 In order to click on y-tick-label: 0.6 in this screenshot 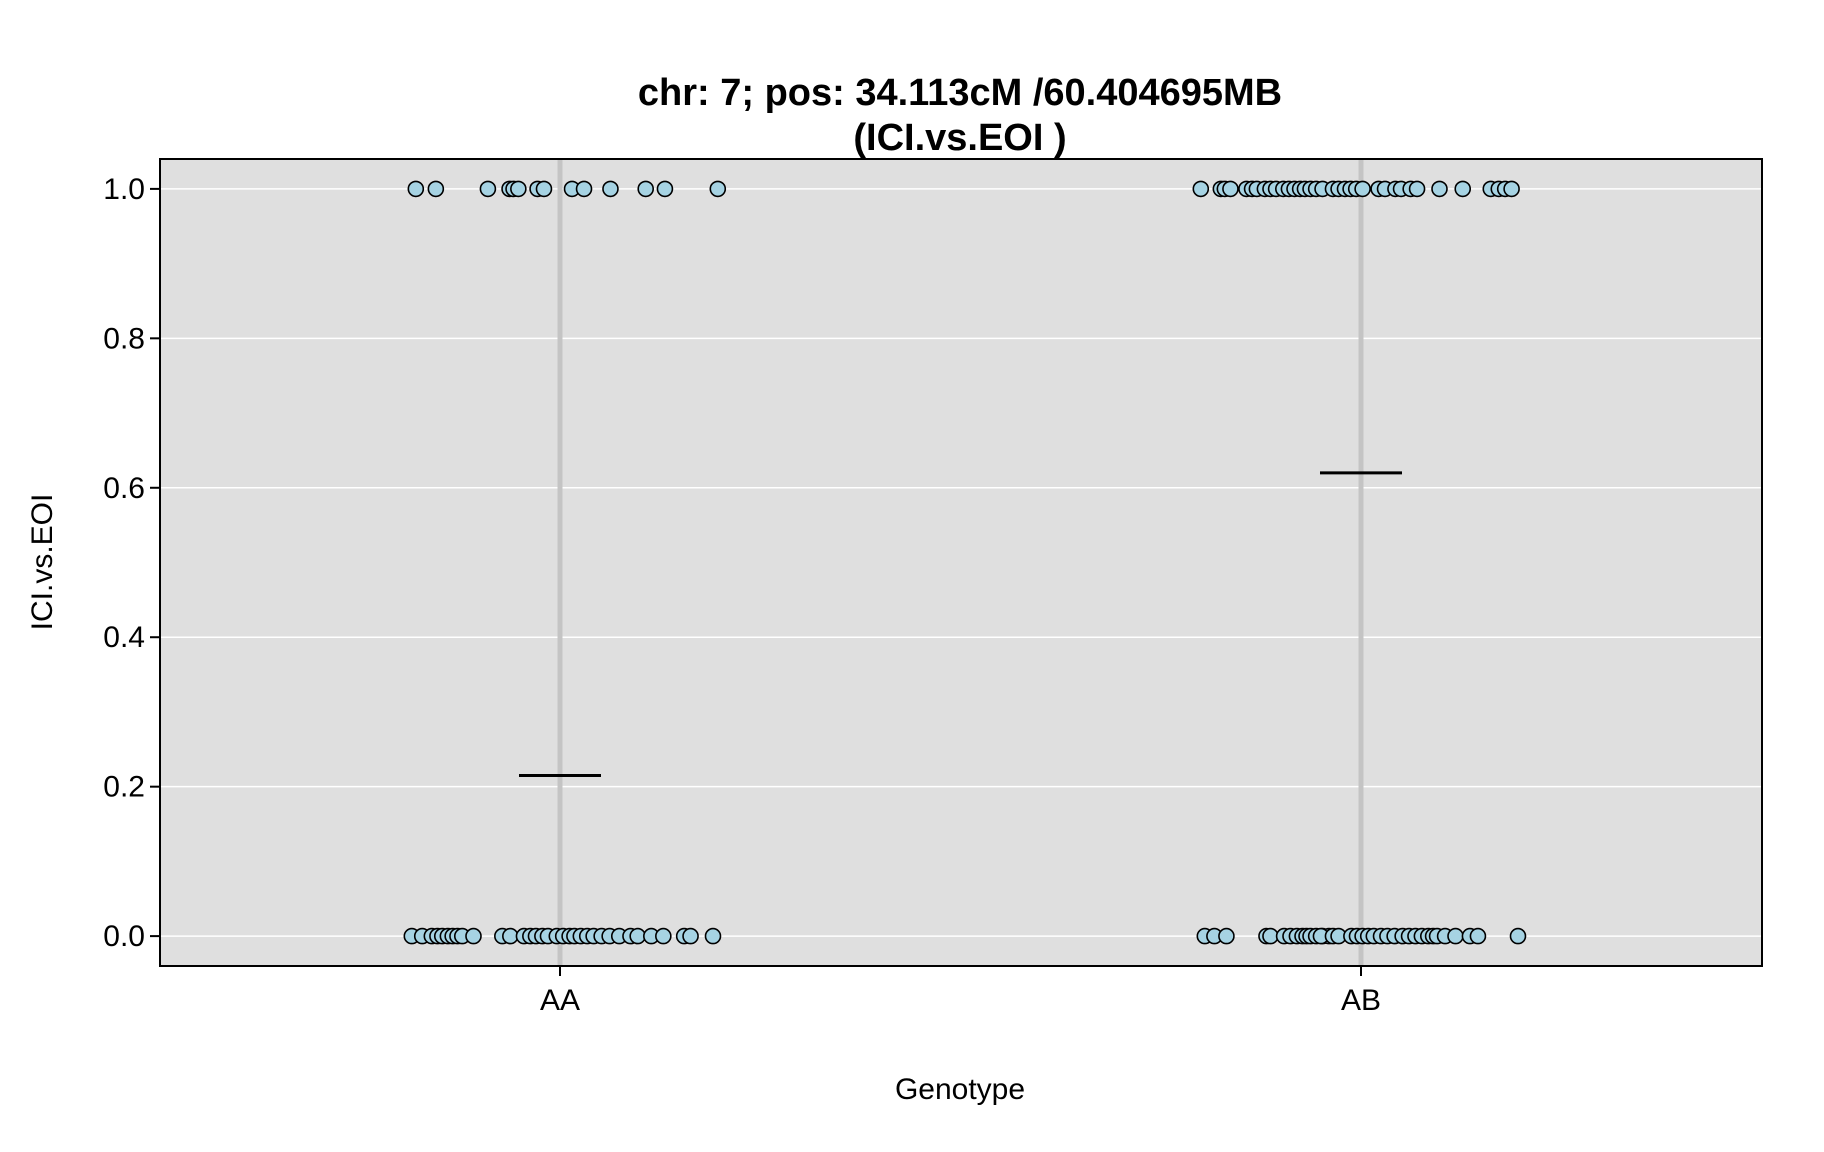, I will do `click(124, 488)`.